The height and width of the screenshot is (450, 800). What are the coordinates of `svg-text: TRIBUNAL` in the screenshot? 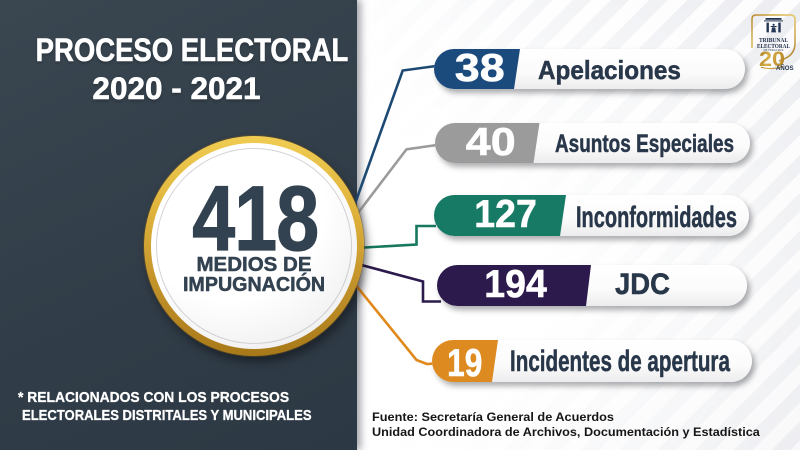 It's located at (773, 41).